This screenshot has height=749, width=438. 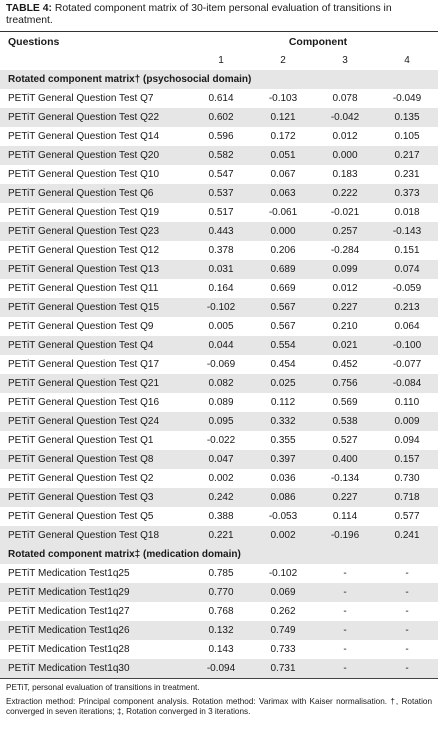 What do you see at coordinates (407, 383) in the screenshot?
I see `loading-cell-component-4: -0.084` at bounding box center [407, 383].